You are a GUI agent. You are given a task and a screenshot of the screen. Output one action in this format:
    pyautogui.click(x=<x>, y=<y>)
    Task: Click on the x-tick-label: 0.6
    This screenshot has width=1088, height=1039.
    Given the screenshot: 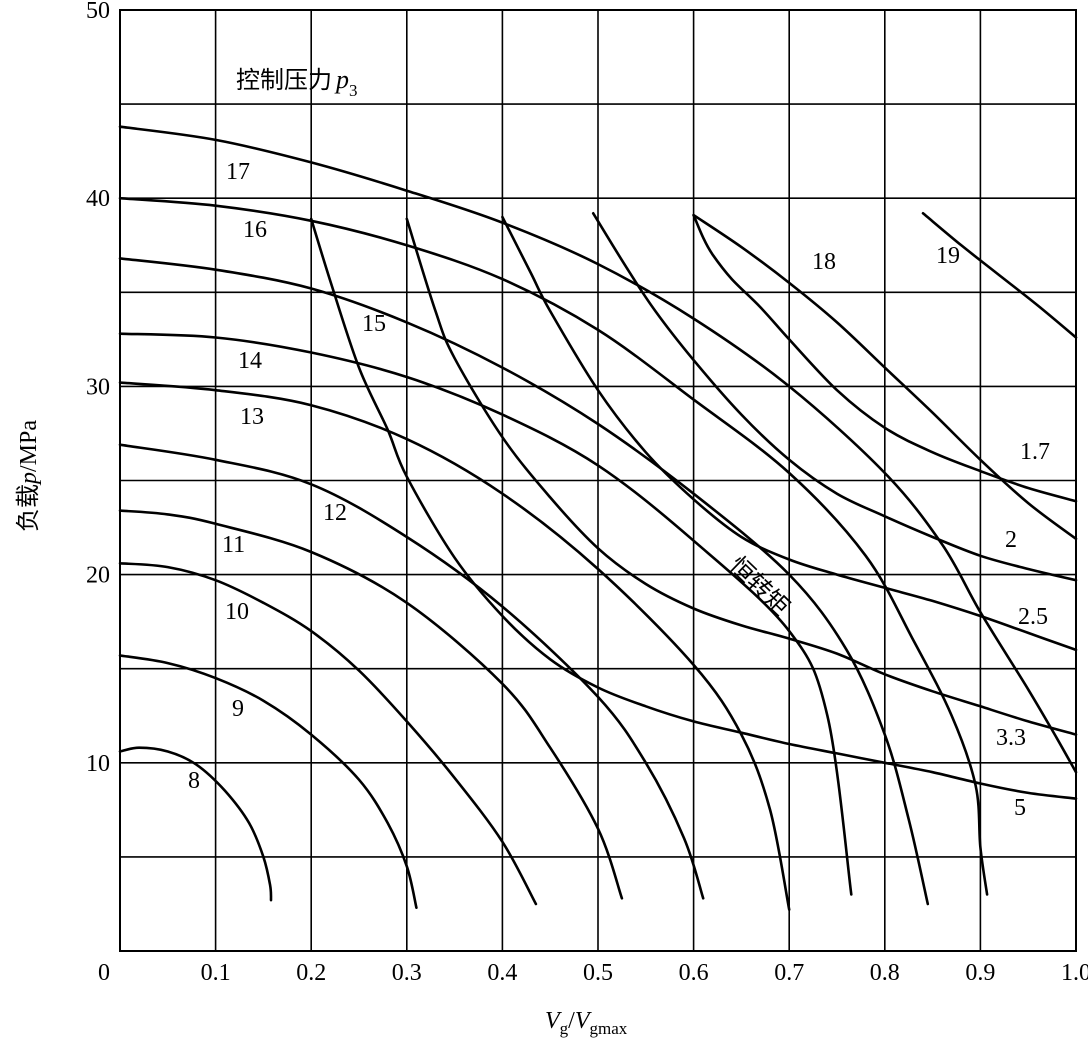 What is the action you would take?
    pyautogui.click(x=694, y=973)
    